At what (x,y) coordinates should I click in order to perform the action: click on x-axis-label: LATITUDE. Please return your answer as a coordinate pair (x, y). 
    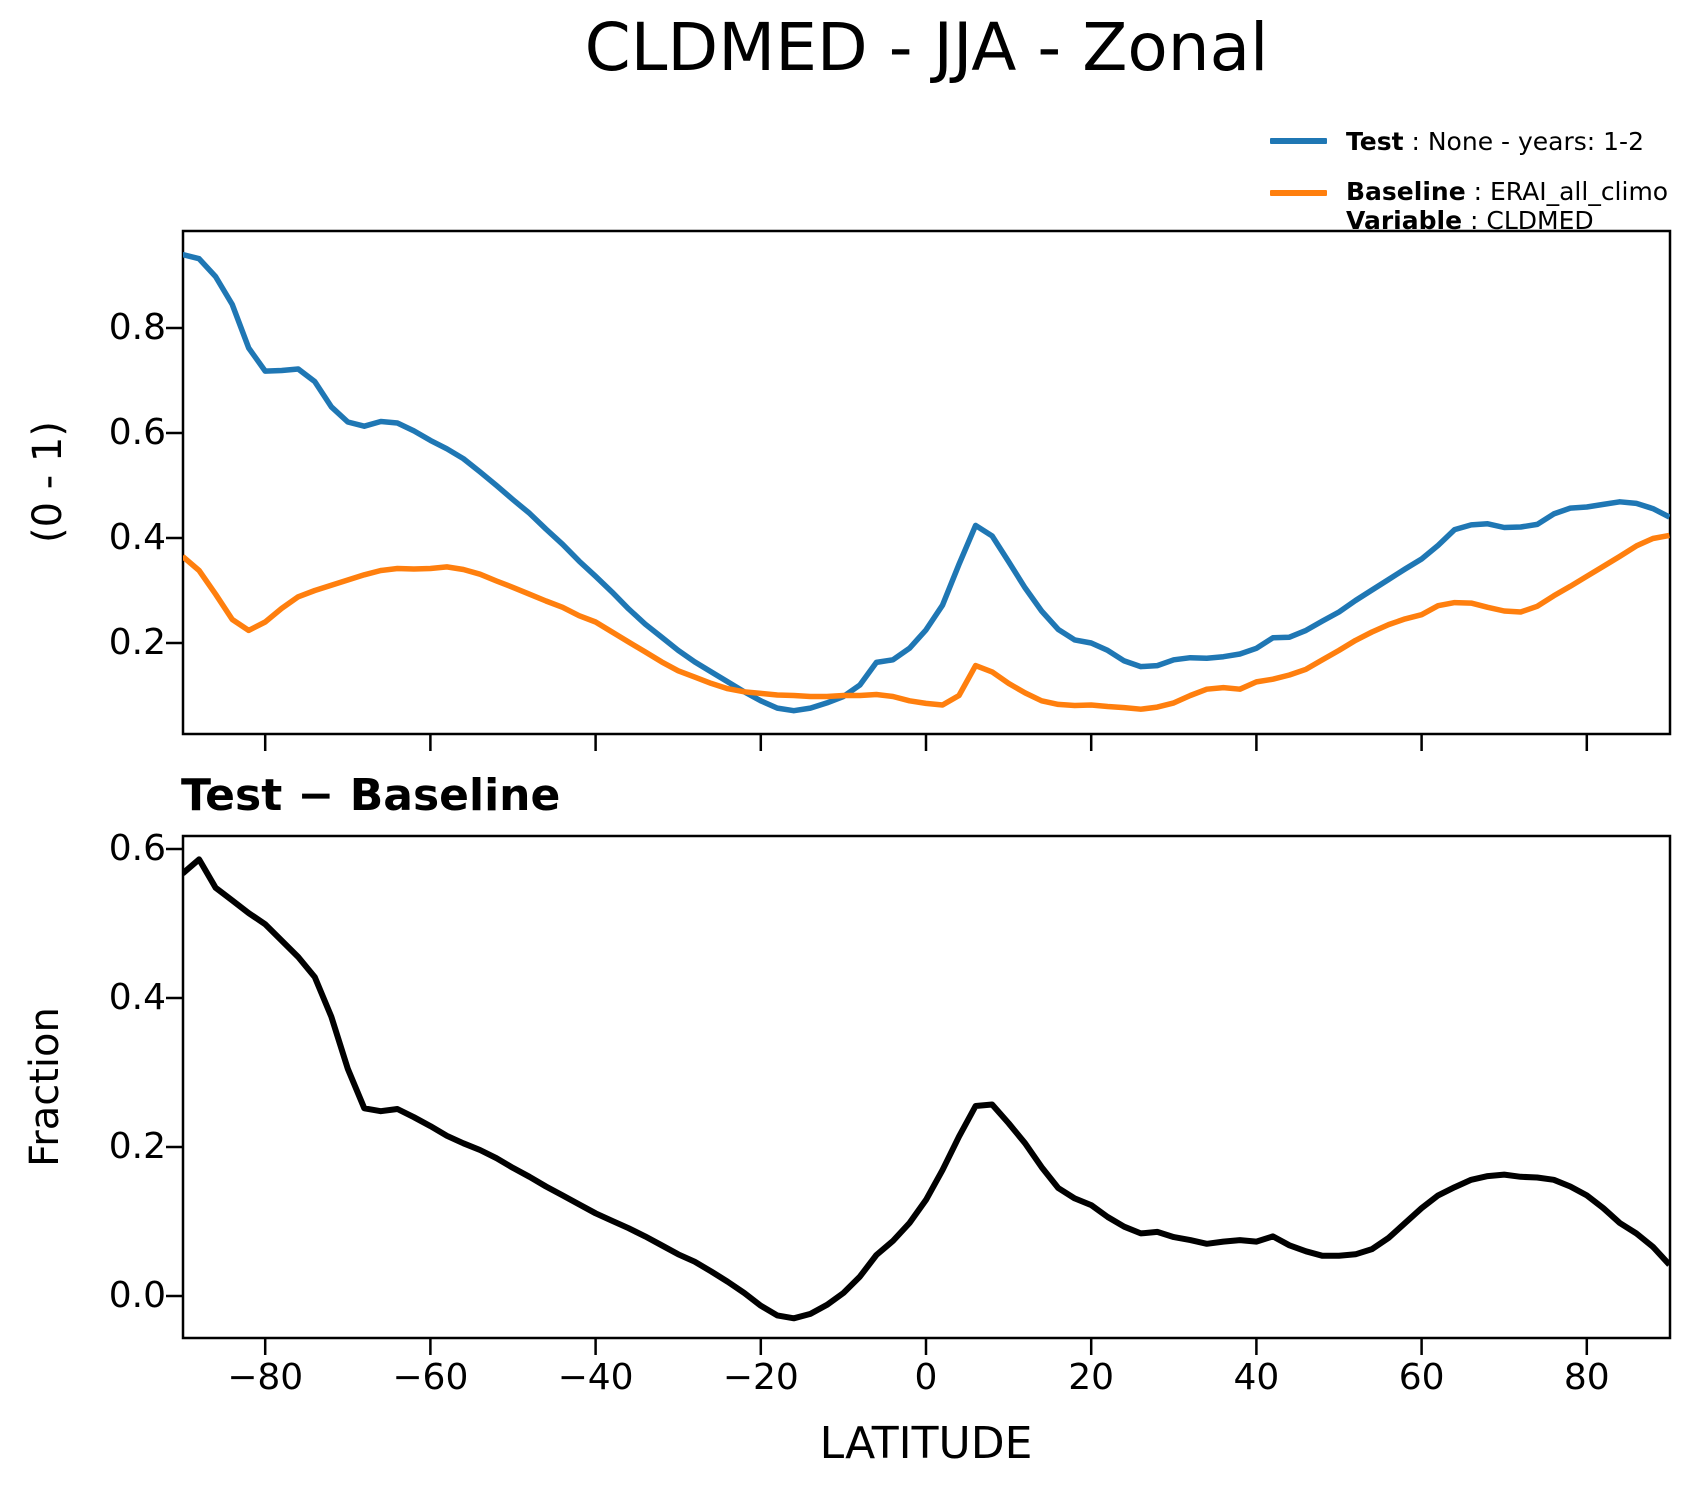
    Looking at the image, I should click on (926, 1443).